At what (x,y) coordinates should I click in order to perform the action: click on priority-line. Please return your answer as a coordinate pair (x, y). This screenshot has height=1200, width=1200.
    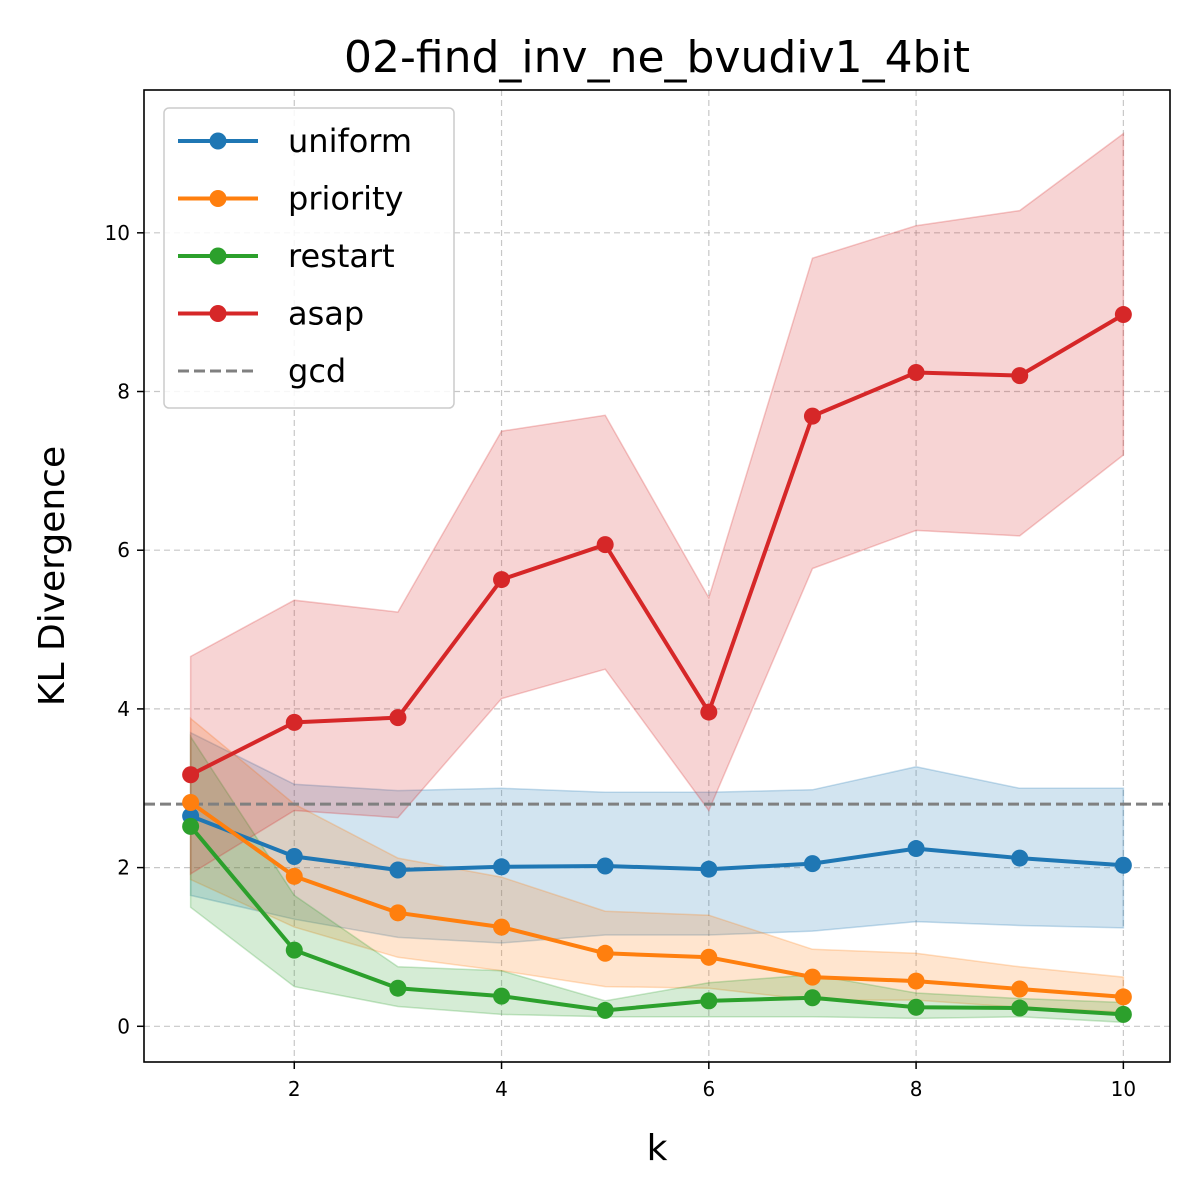
    Looking at the image, I should click on (656, 899).